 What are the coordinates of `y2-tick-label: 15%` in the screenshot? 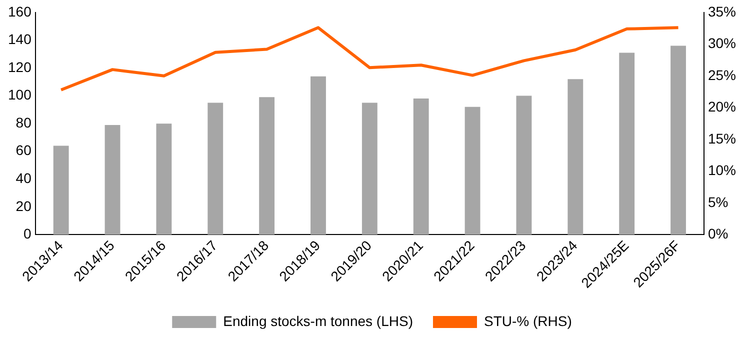 It's located at (722, 138).